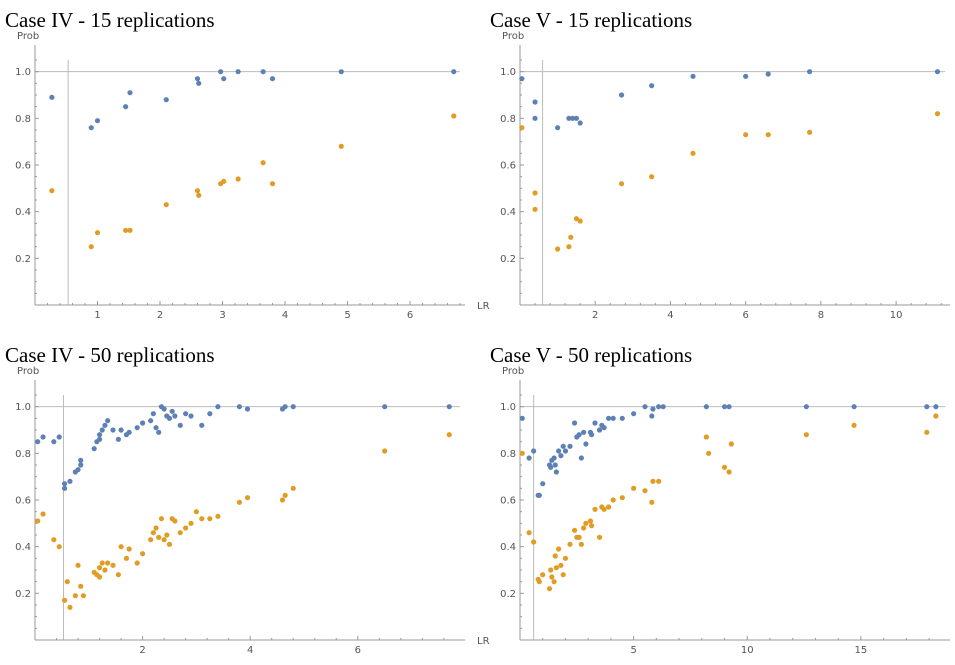 This screenshot has width=955, height=665. Describe the element at coordinates (110, 355) in the screenshot. I see `chart-title: Case IV - 50 replications` at that location.